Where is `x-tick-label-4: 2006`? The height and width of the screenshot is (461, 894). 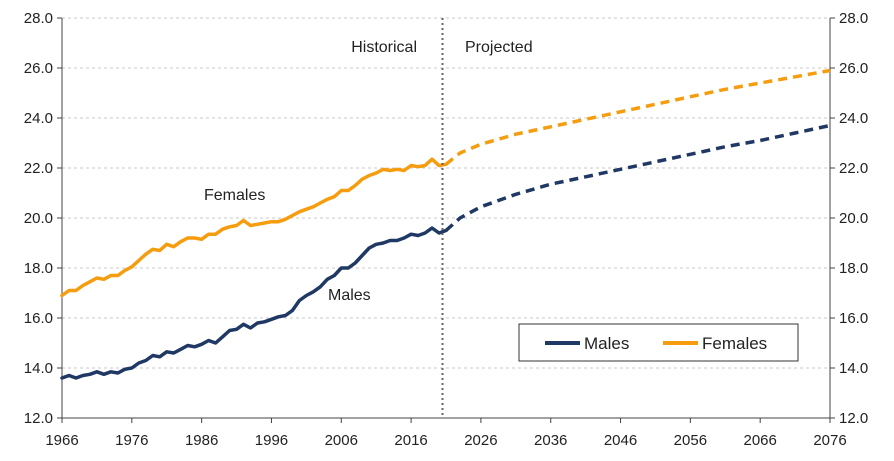 x-tick-label-4: 2006 is located at coordinates (341, 440).